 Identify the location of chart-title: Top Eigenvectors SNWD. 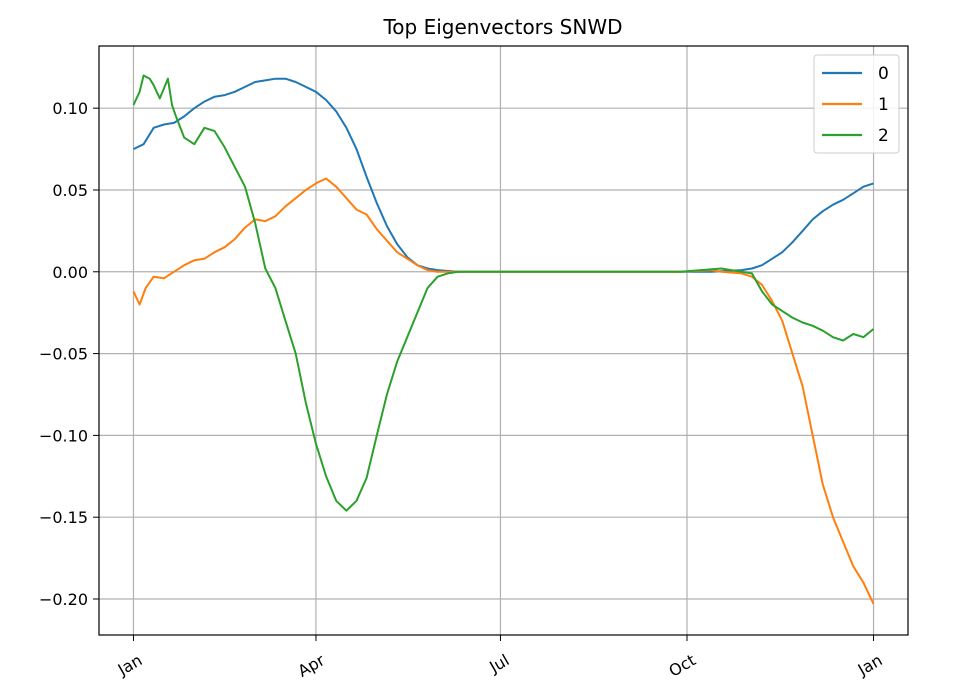
(502, 27).